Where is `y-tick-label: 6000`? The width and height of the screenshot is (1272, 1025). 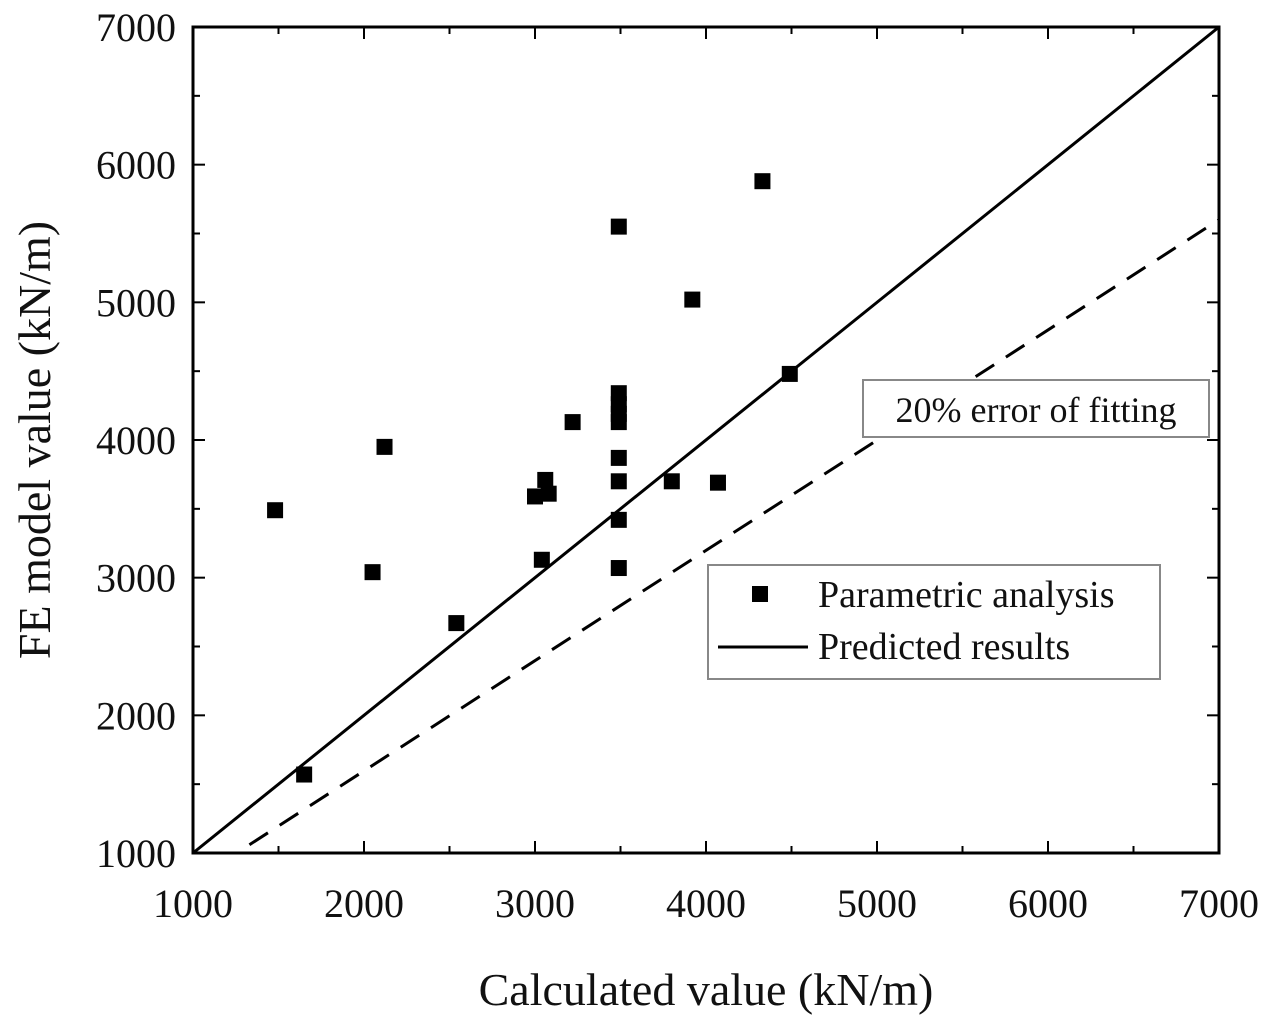
y-tick-label: 6000 is located at coordinates (136, 165).